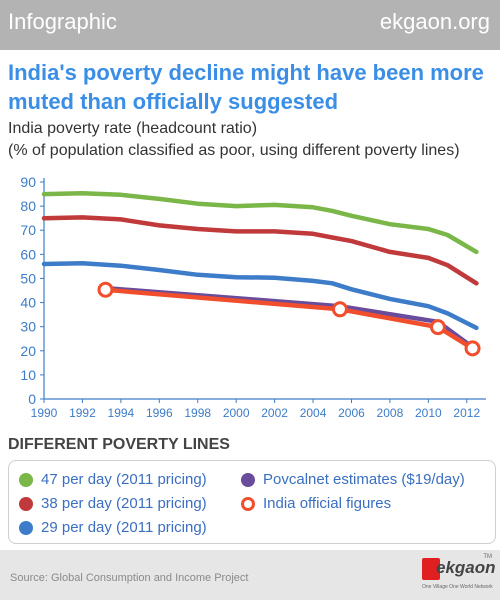 This screenshot has width=500, height=600. What do you see at coordinates (236, 413) in the screenshot?
I see `x-tick-label: 2000` at bounding box center [236, 413].